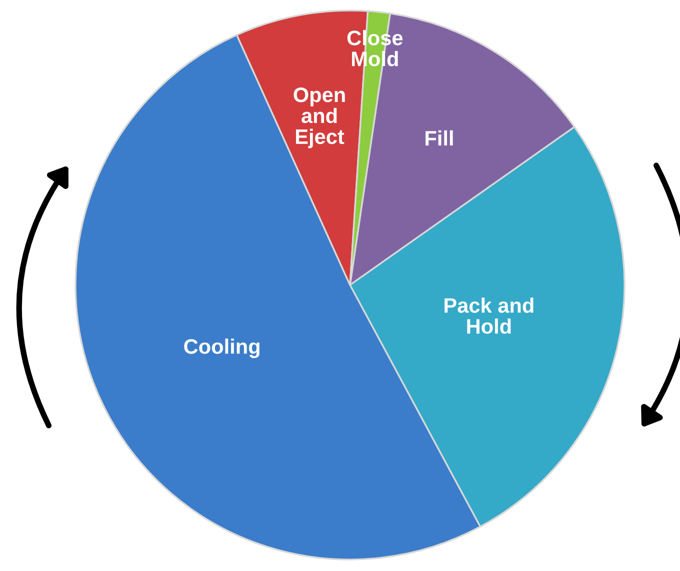 This screenshot has height=571, width=680. I want to click on slice-label: Cooling, so click(222, 348).